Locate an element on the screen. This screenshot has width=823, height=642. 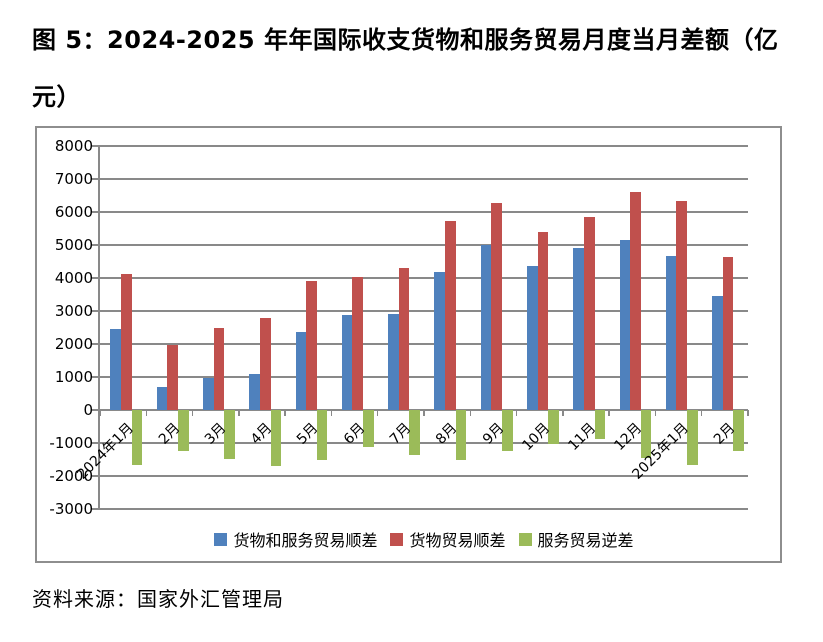
legend-label: 货物贸易顺差 is located at coordinates (457, 540).